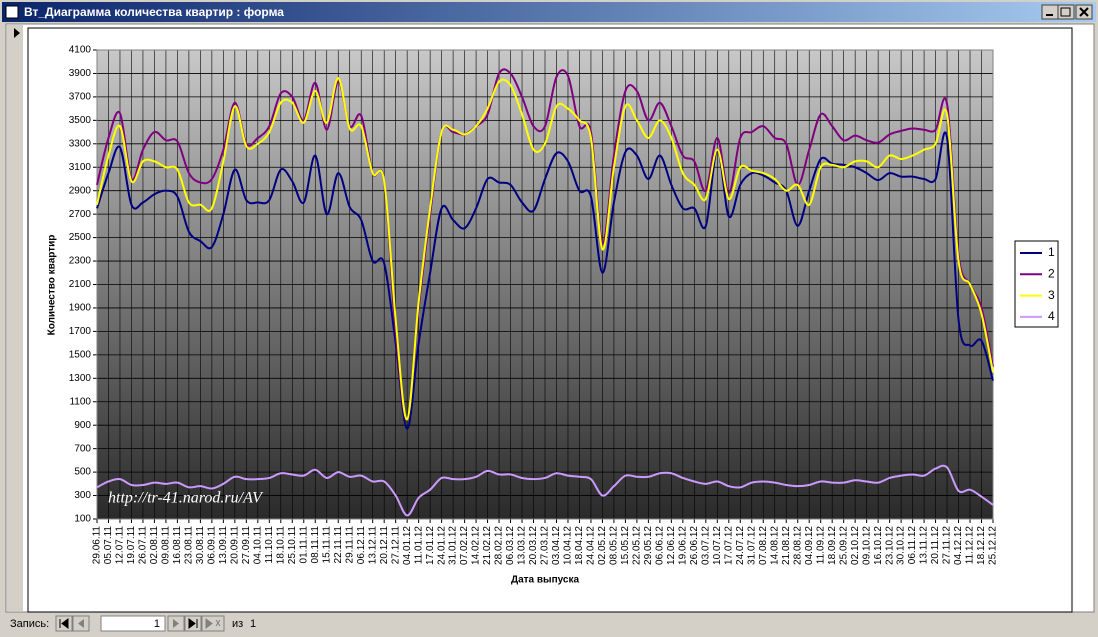 Image resolution: width=1098 pixels, height=637 pixels. Describe the element at coordinates (212, 545) in the screenshot. I see `x-tick-label: 06.09.11` at that location.